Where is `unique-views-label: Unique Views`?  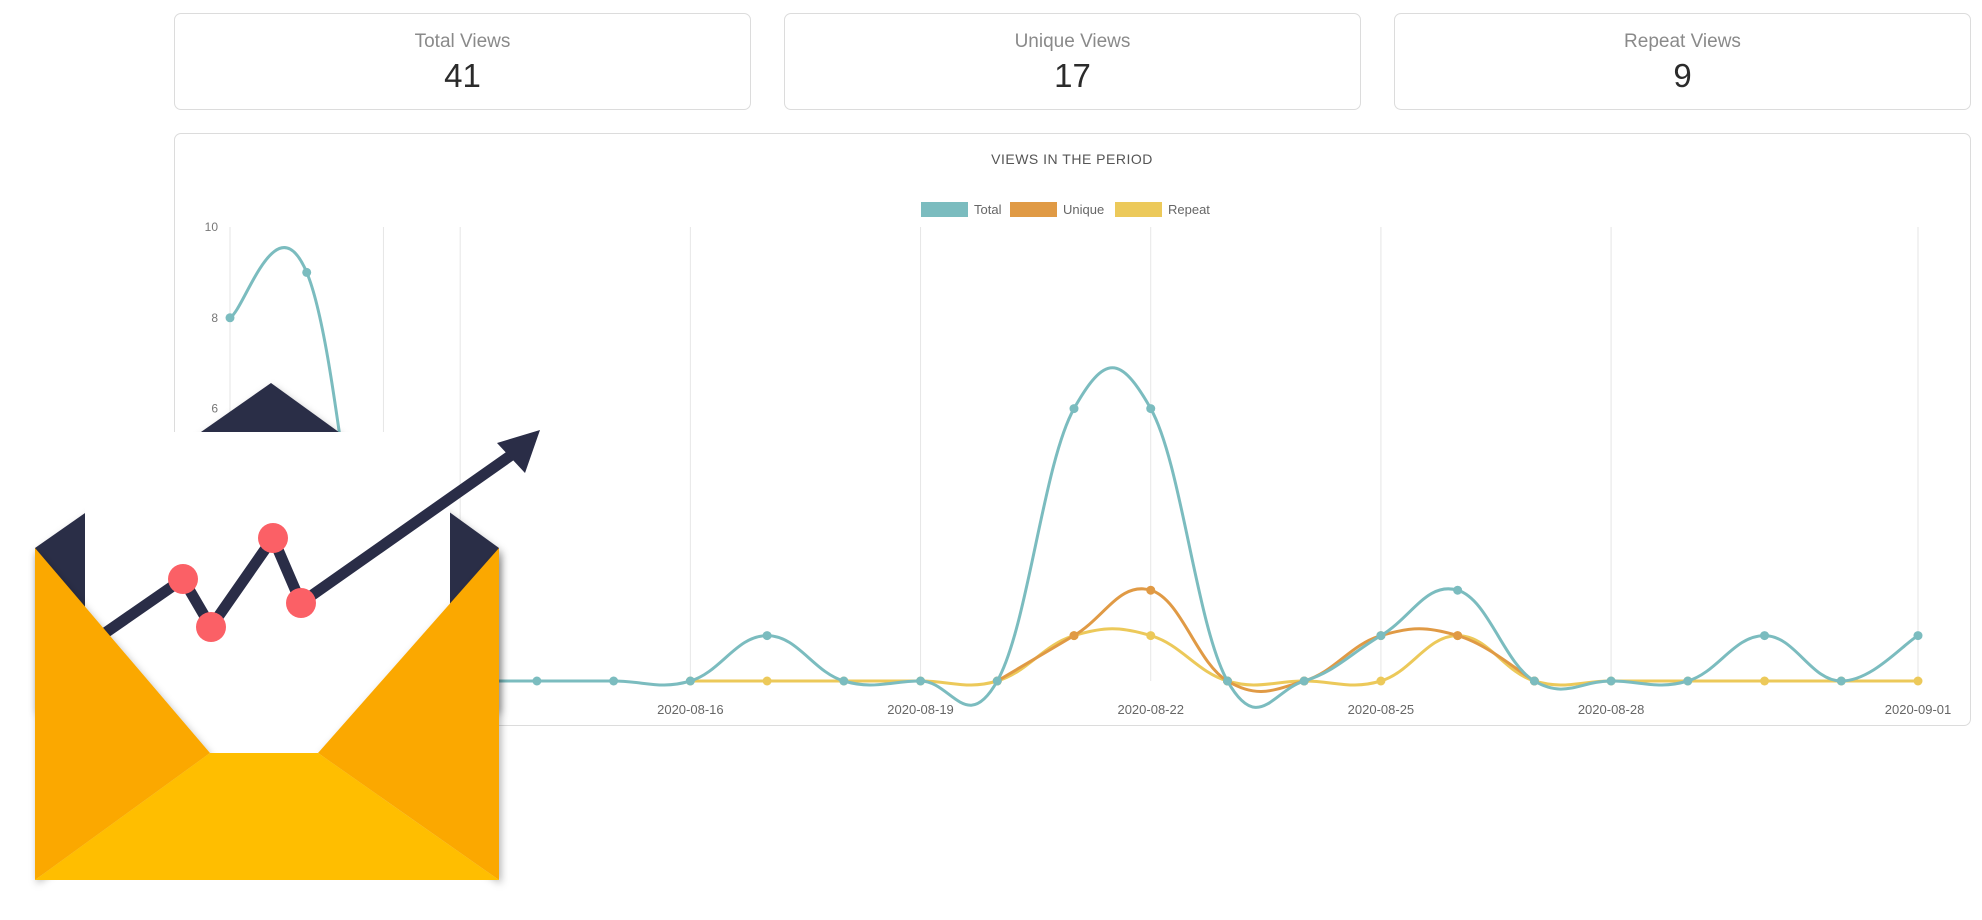 unique-views-label: Unique Views is located at coordinates (1072, 41).